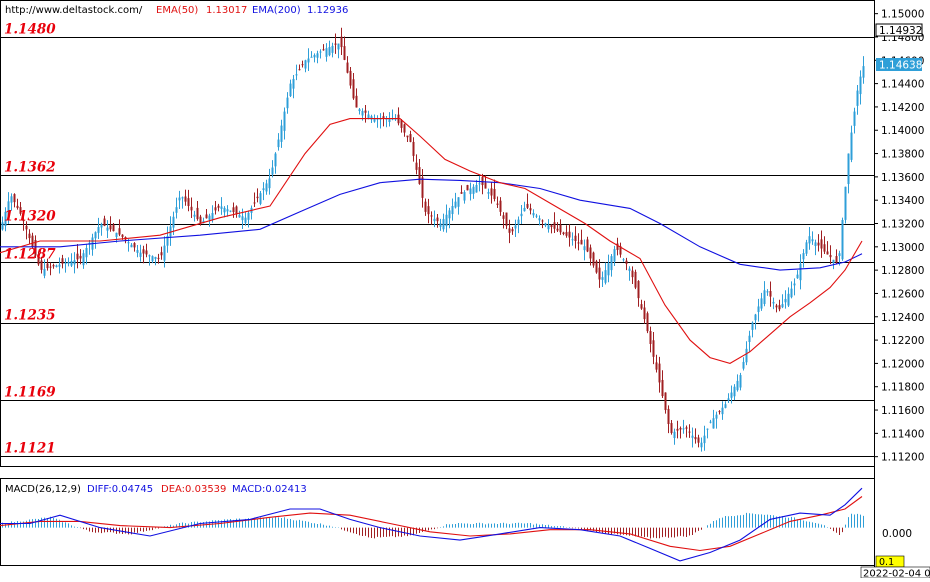 The width and height of the screenshot is (930, 582). I want to click on level-label: 1.1235, so click(30, 316).